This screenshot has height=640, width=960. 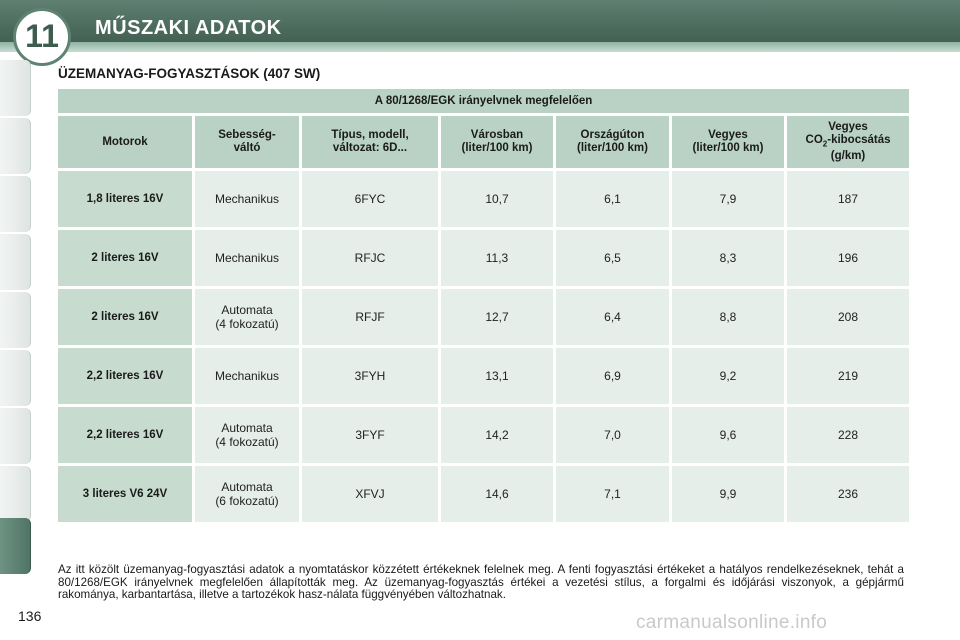 I want to click on cell-city: 10,7, so click(x=497, y=199).